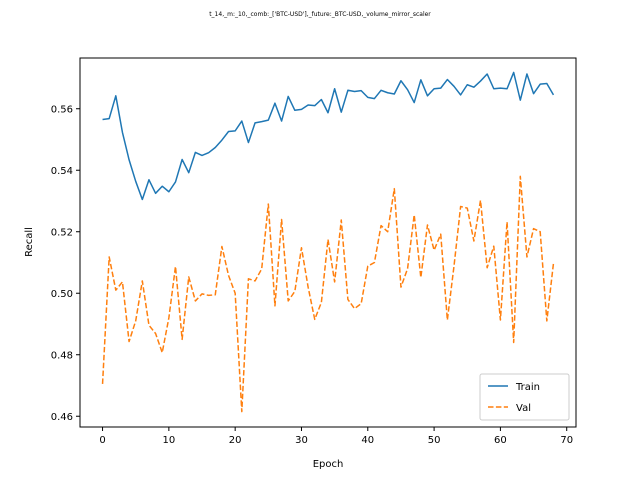 The width and height of the screenshot is (640, 480). Describe the element at coordinates (500, 440) in the screenshot. I see `x-tick-label: 60` at that location.